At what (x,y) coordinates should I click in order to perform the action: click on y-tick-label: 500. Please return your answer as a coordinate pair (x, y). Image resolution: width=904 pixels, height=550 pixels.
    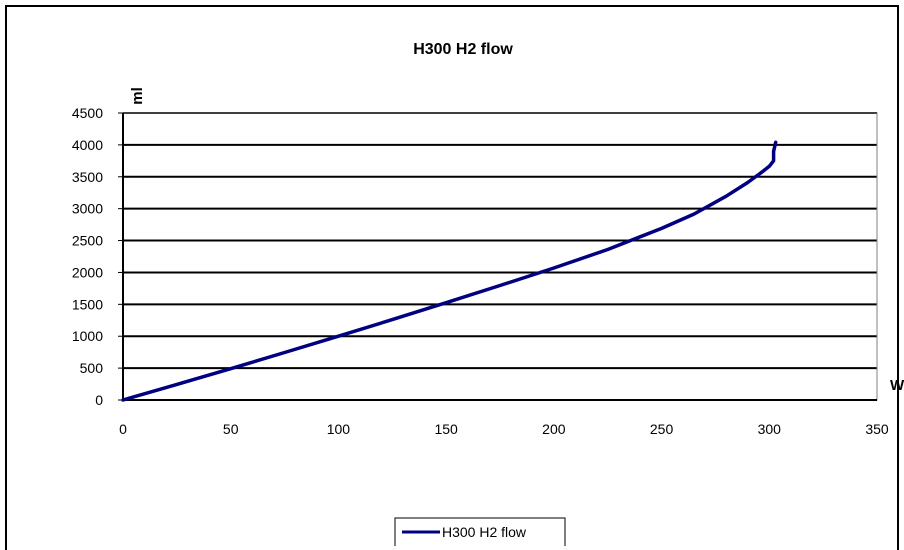
    Looking at the image, I should click on (92, 368).